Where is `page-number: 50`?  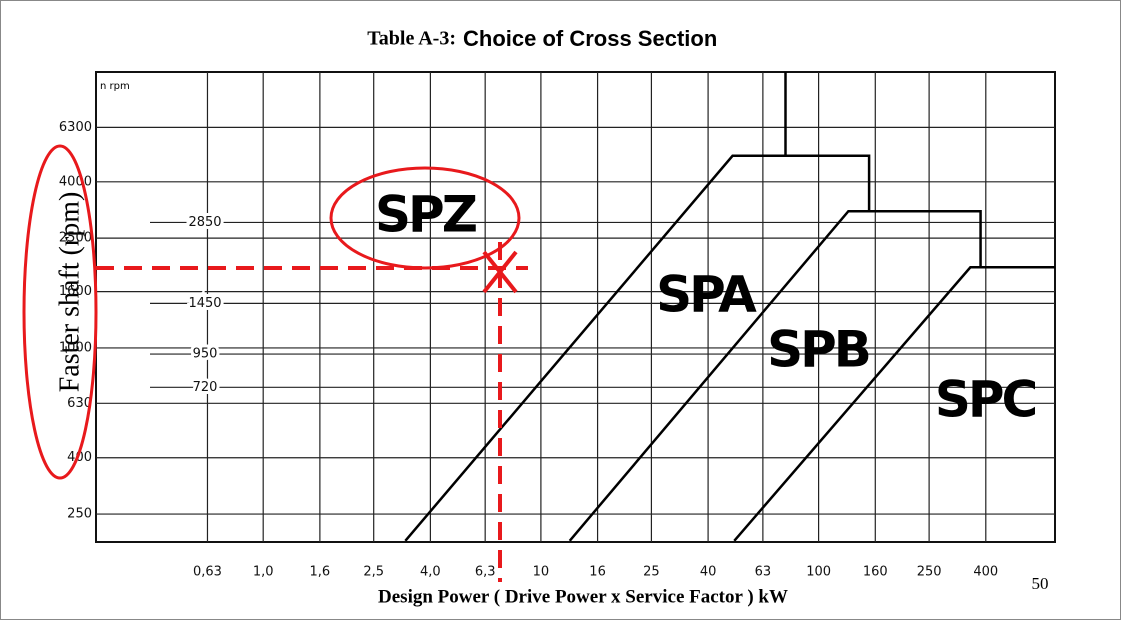
page-number: 50 is located at coordinates (1040, 583).